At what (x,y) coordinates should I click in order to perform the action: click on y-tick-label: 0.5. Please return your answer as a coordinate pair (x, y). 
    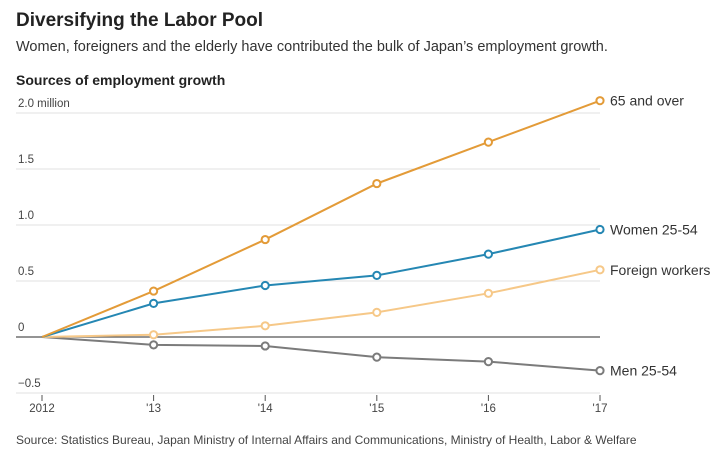
    Looking at the image, I should click on (26, 272).